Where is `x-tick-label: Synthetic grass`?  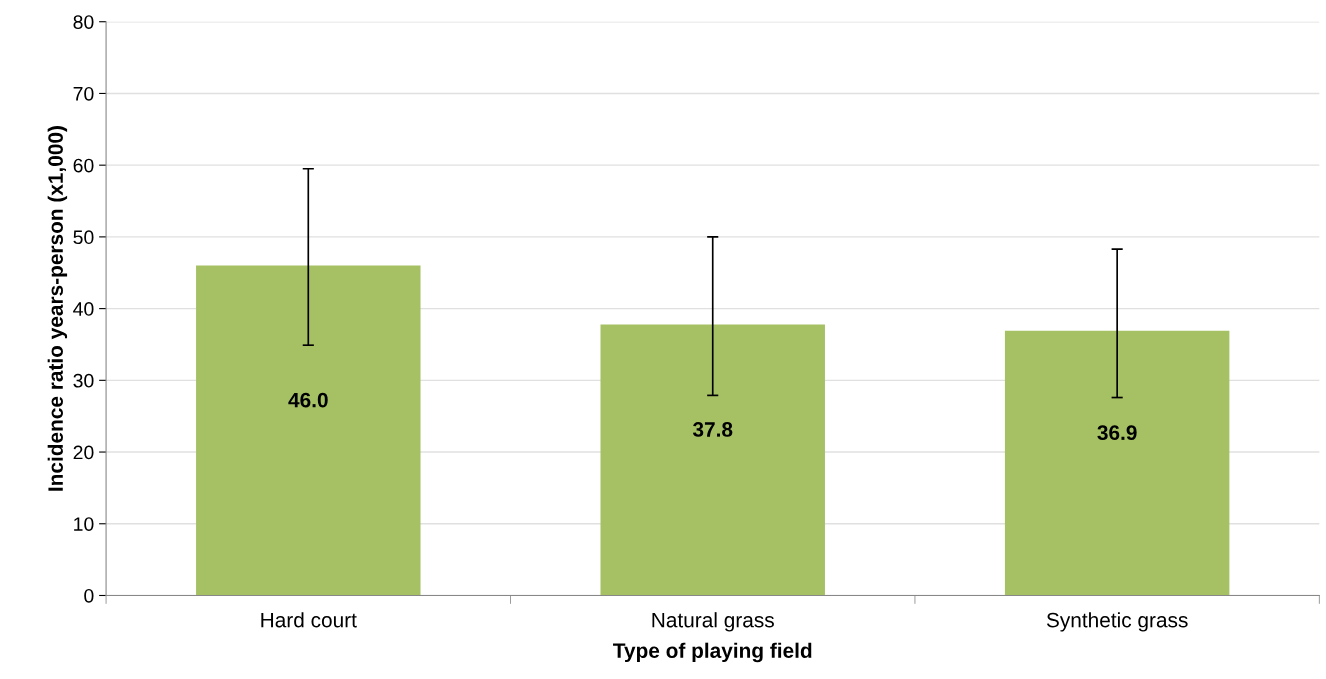 x-tick-label: Synthetic grass is located at coordinates (1117, 622).